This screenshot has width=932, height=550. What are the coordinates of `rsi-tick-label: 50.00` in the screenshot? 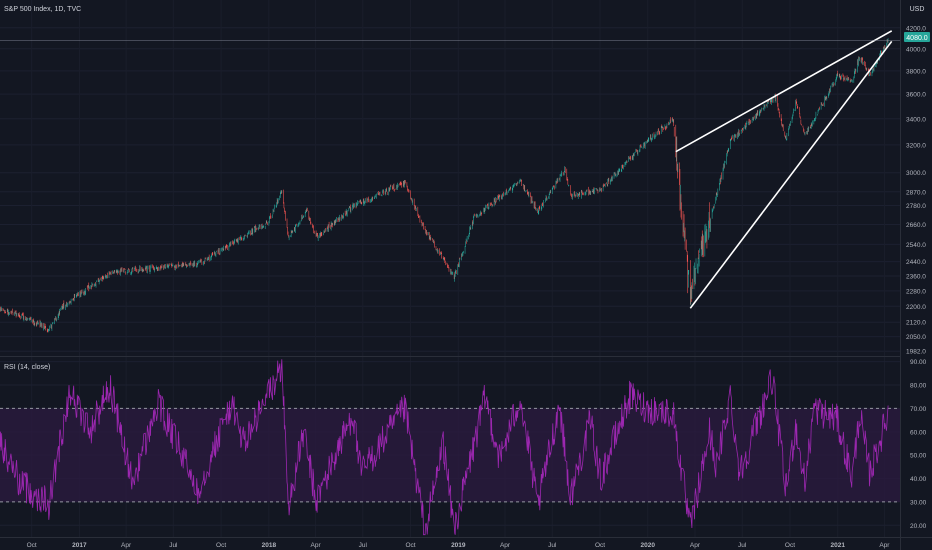 It's located at (918, 456).